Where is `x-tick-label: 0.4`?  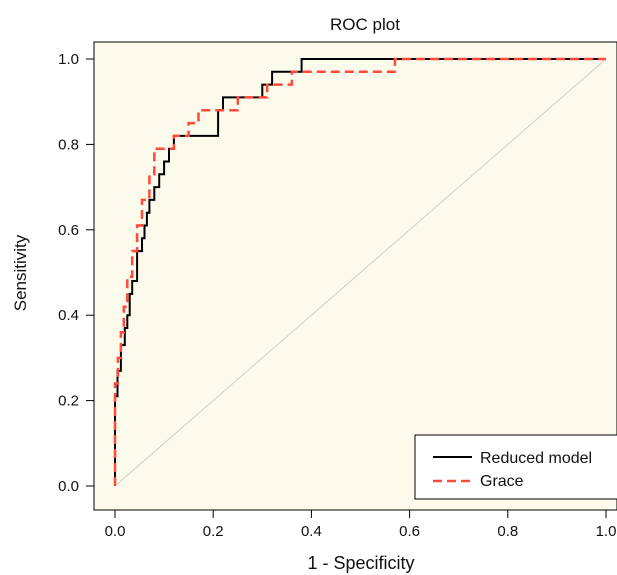
x-tick-label: 0.4 is located at coordinates (311, 531).